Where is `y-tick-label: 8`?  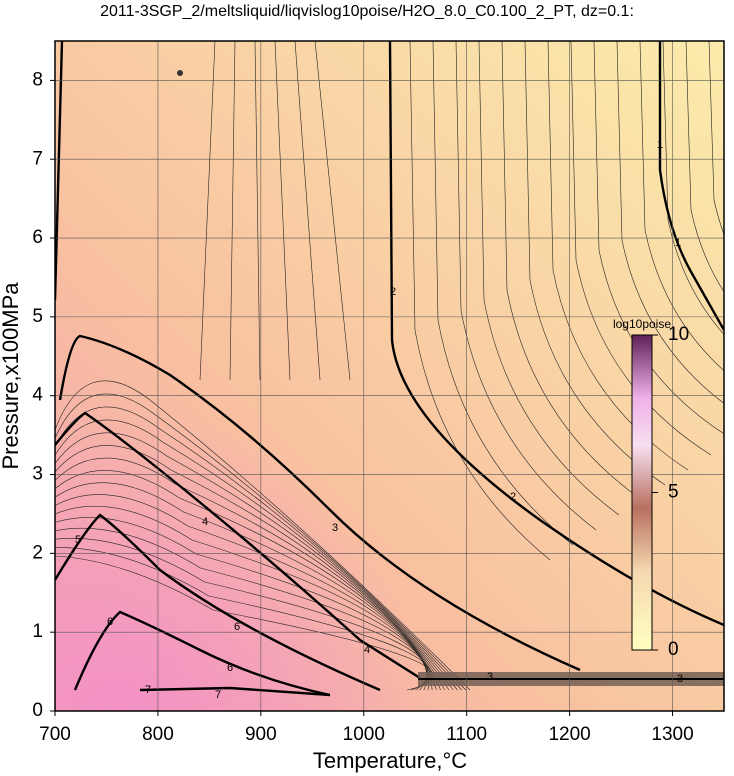 y-tick-label: 8 is located at coordinates (37, 79).